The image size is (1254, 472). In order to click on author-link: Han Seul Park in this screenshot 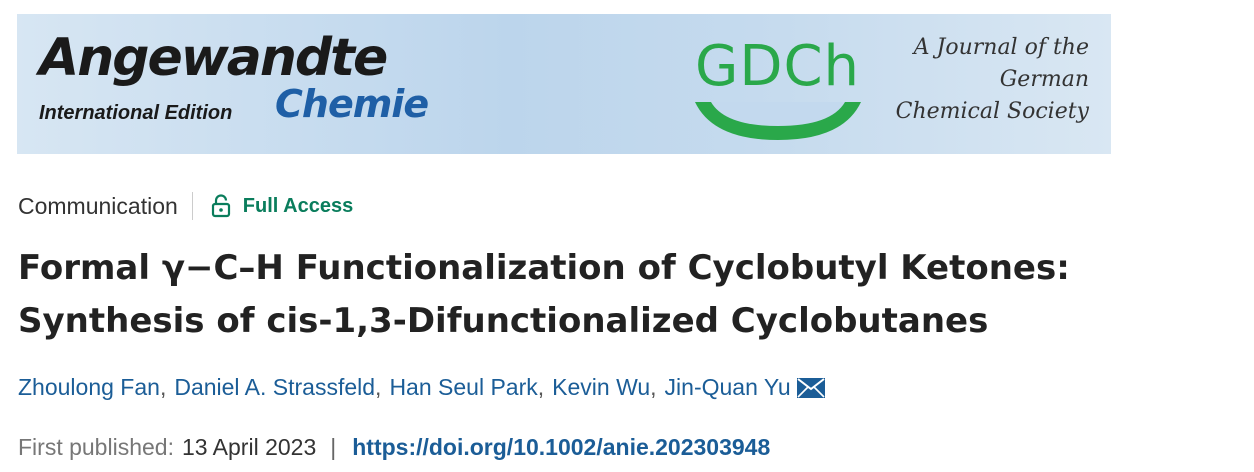, I will do `click(463, 387)`.